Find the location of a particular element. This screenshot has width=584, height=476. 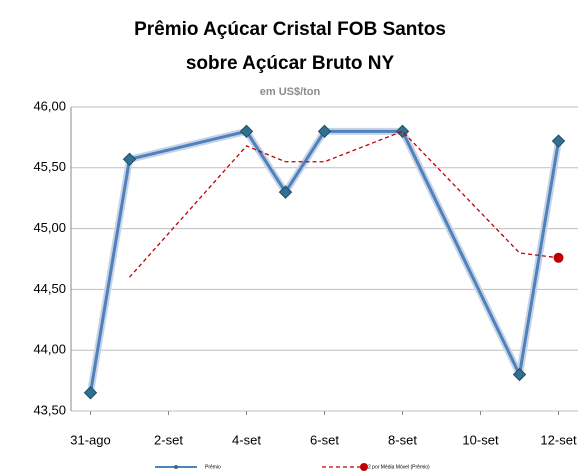

y-tick-label: 43,50 is located at coordinates (49, 409).